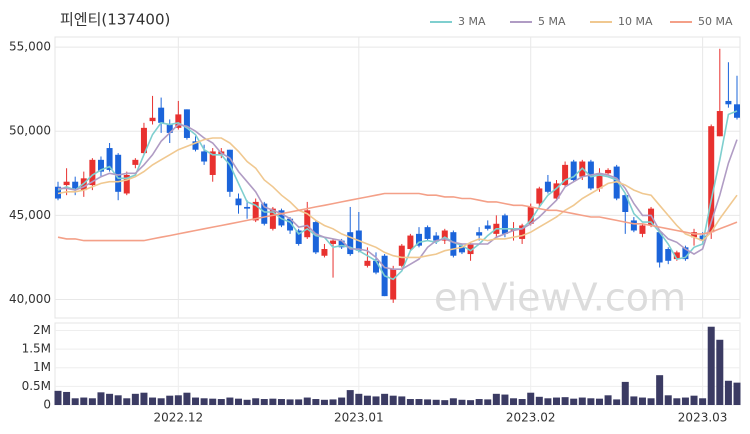  Describe the element at coordinates (42, 330) in the screenshot. I see `y-tick-label: 2M` at that location.